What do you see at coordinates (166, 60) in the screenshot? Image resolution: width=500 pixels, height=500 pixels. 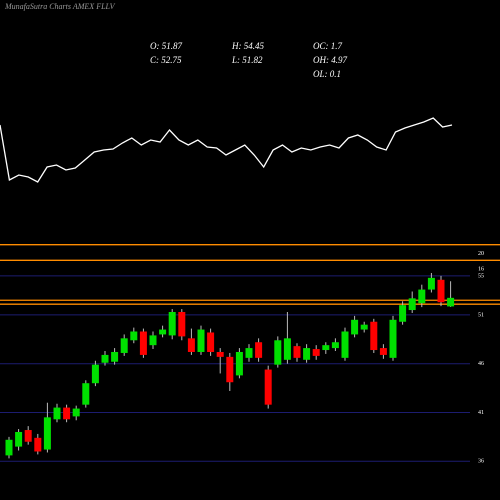 I see `header-stat: C: 52.75` at bounding box center [166, 60].